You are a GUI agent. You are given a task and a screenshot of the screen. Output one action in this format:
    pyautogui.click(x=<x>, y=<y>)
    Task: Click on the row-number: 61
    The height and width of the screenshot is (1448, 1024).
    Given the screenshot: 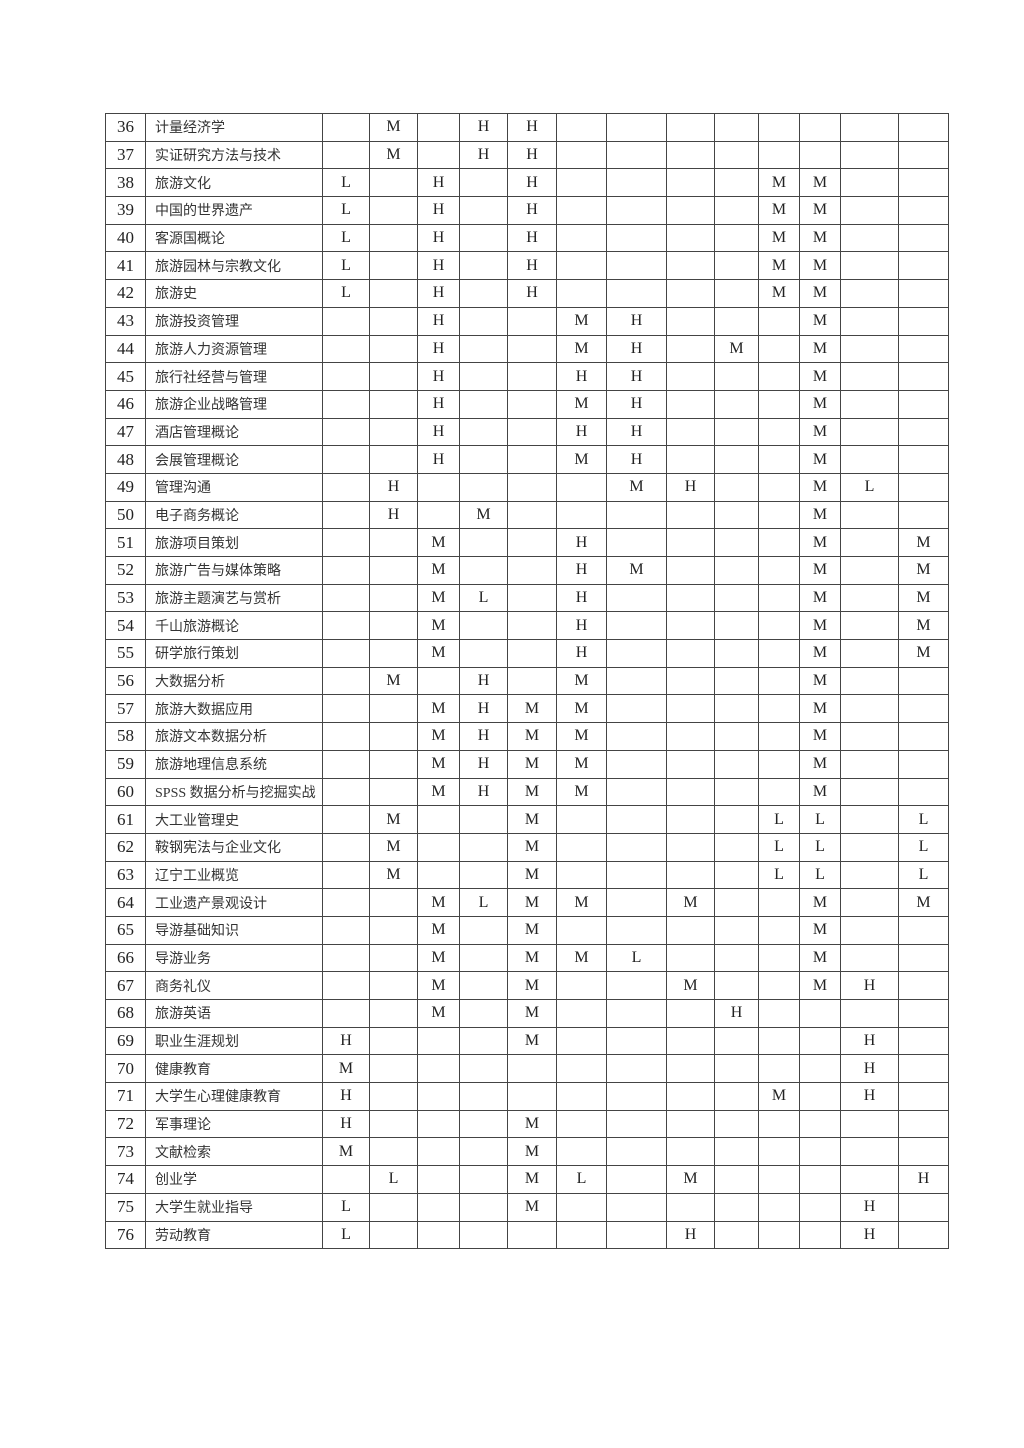 What is the action you would take?
    pyautogui.click(x=125, y=819)
    